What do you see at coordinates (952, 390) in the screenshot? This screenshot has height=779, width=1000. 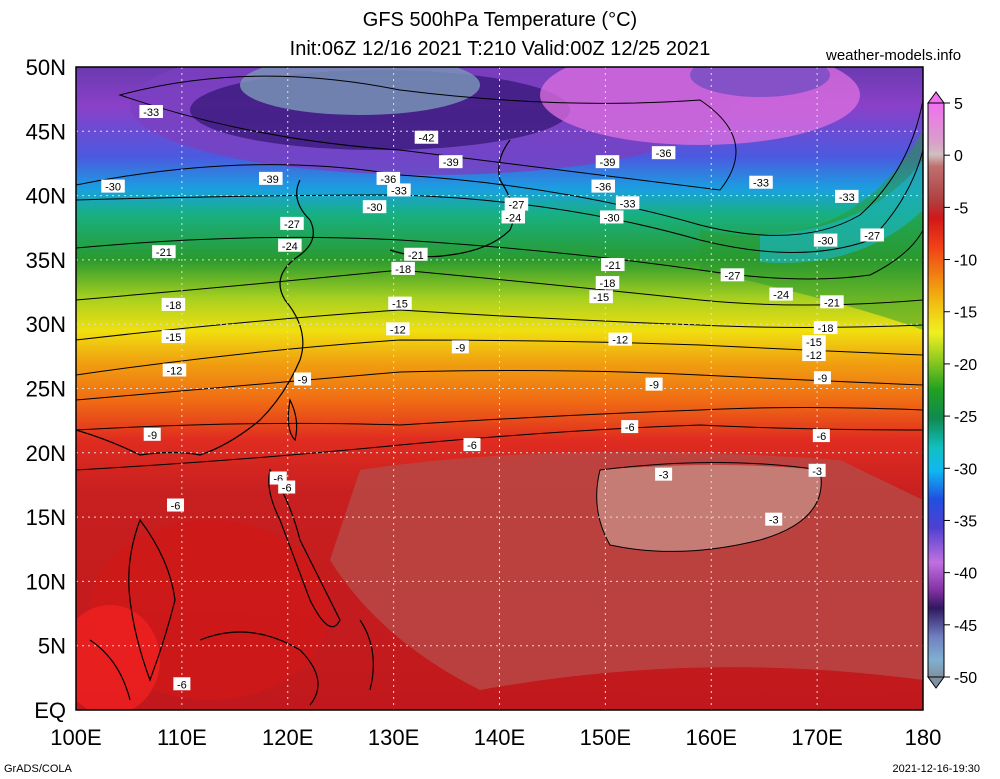 I see `colorbar: 5 0 -5 -10 -15 -20 -25 -30 -35 -40 -45 -50` at bounding box center [952, 390].